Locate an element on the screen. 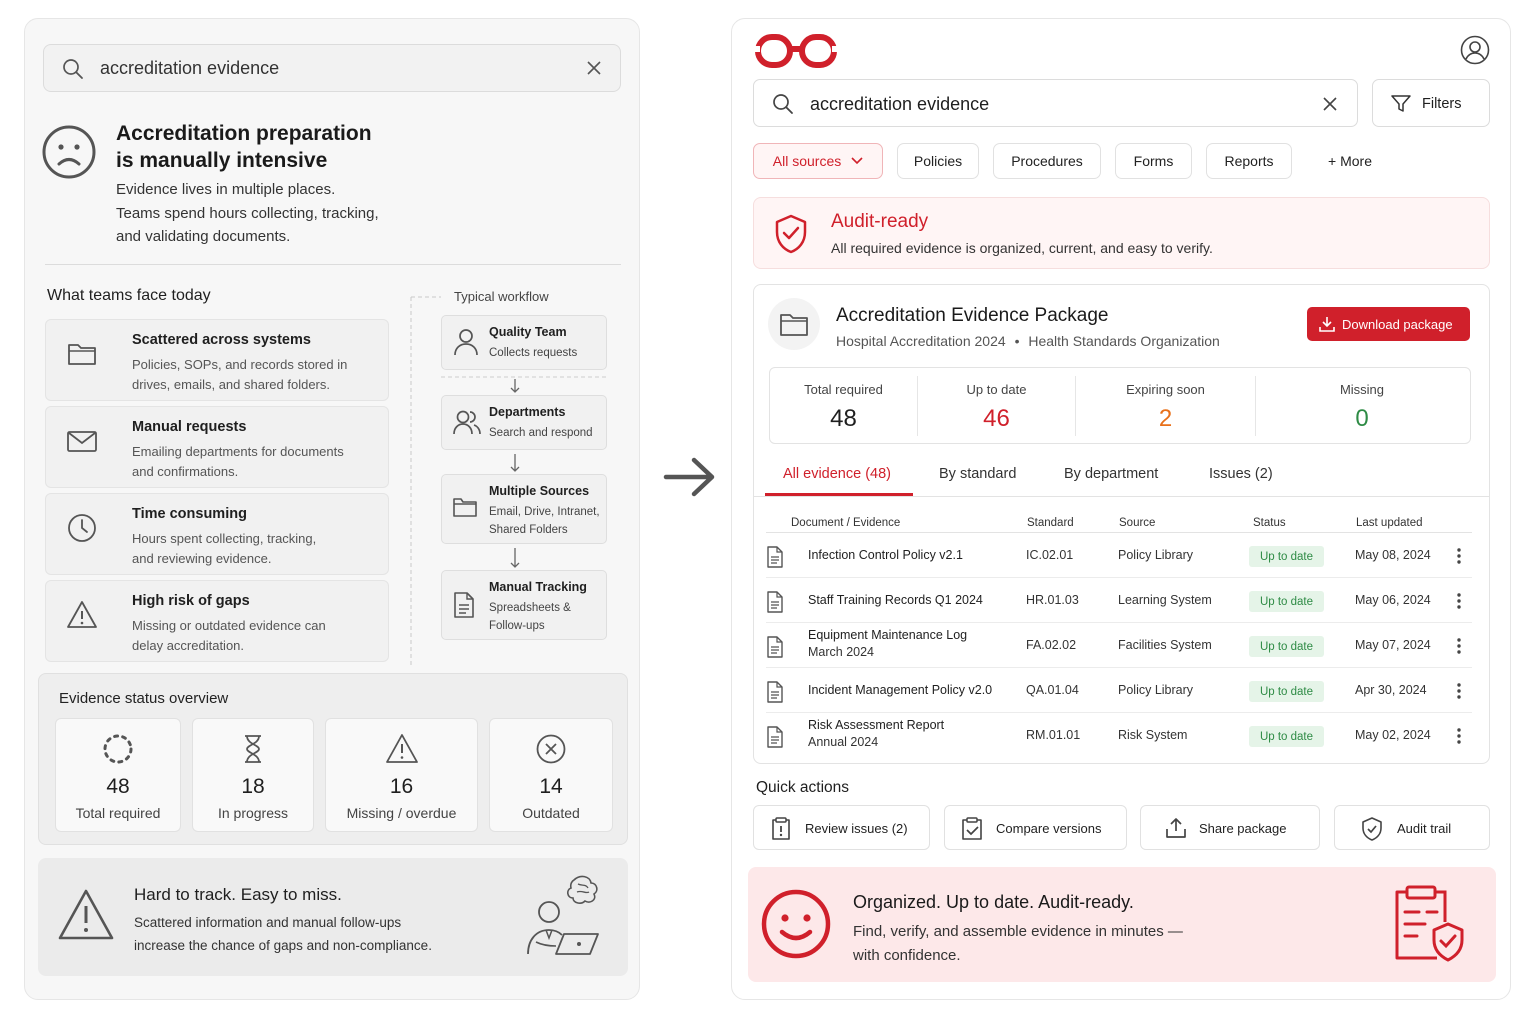 Image resolution: width=1536 pixels, height=1024 pixels. filters-button: Filters is located at coordinates (1431, 103).